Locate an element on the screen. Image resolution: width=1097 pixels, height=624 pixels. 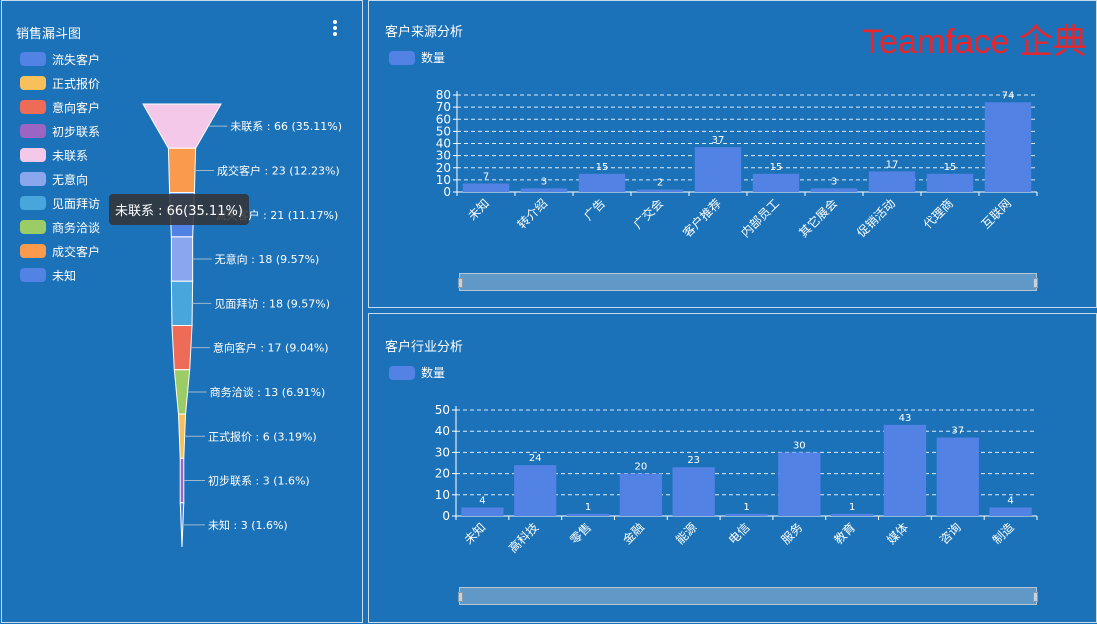
legend-label: 商务洽谈 is located at coordinates (76, 227).